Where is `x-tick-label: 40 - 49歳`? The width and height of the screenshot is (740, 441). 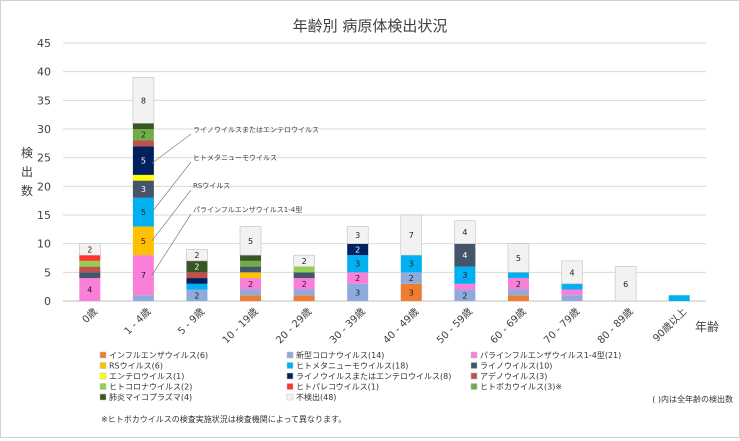 x-tick-label: 40 - 49歳 is located at coordinates (401, 326).